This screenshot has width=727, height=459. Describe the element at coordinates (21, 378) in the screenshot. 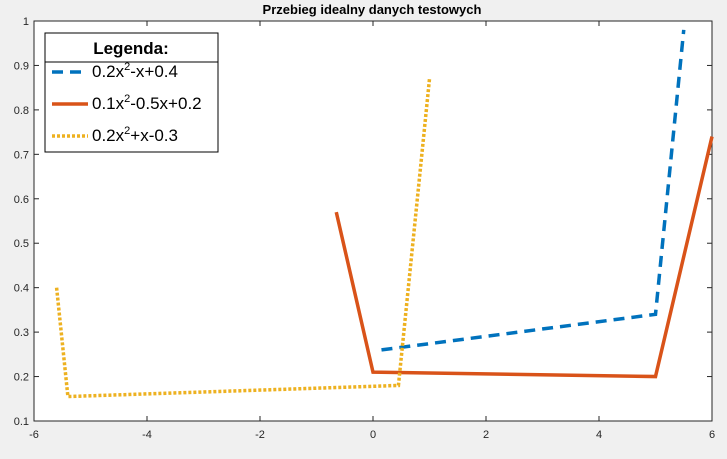

I see `y-tick-label: 0.2` at that location.